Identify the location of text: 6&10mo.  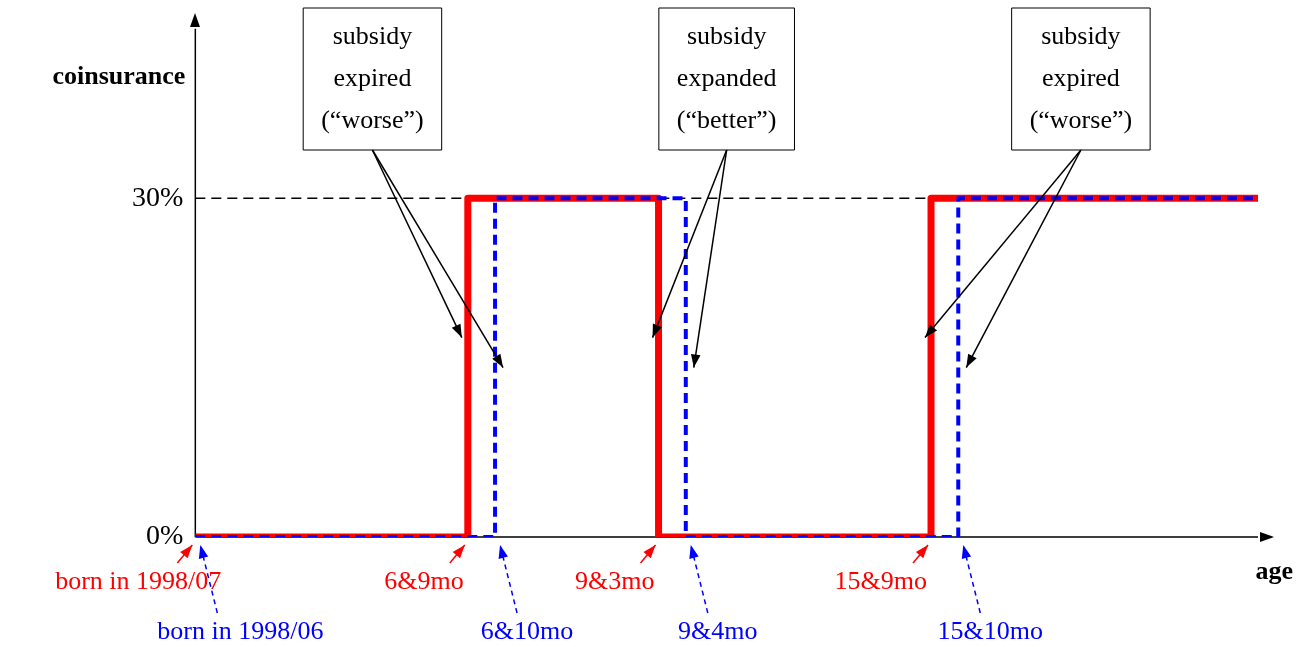
(527, 630).